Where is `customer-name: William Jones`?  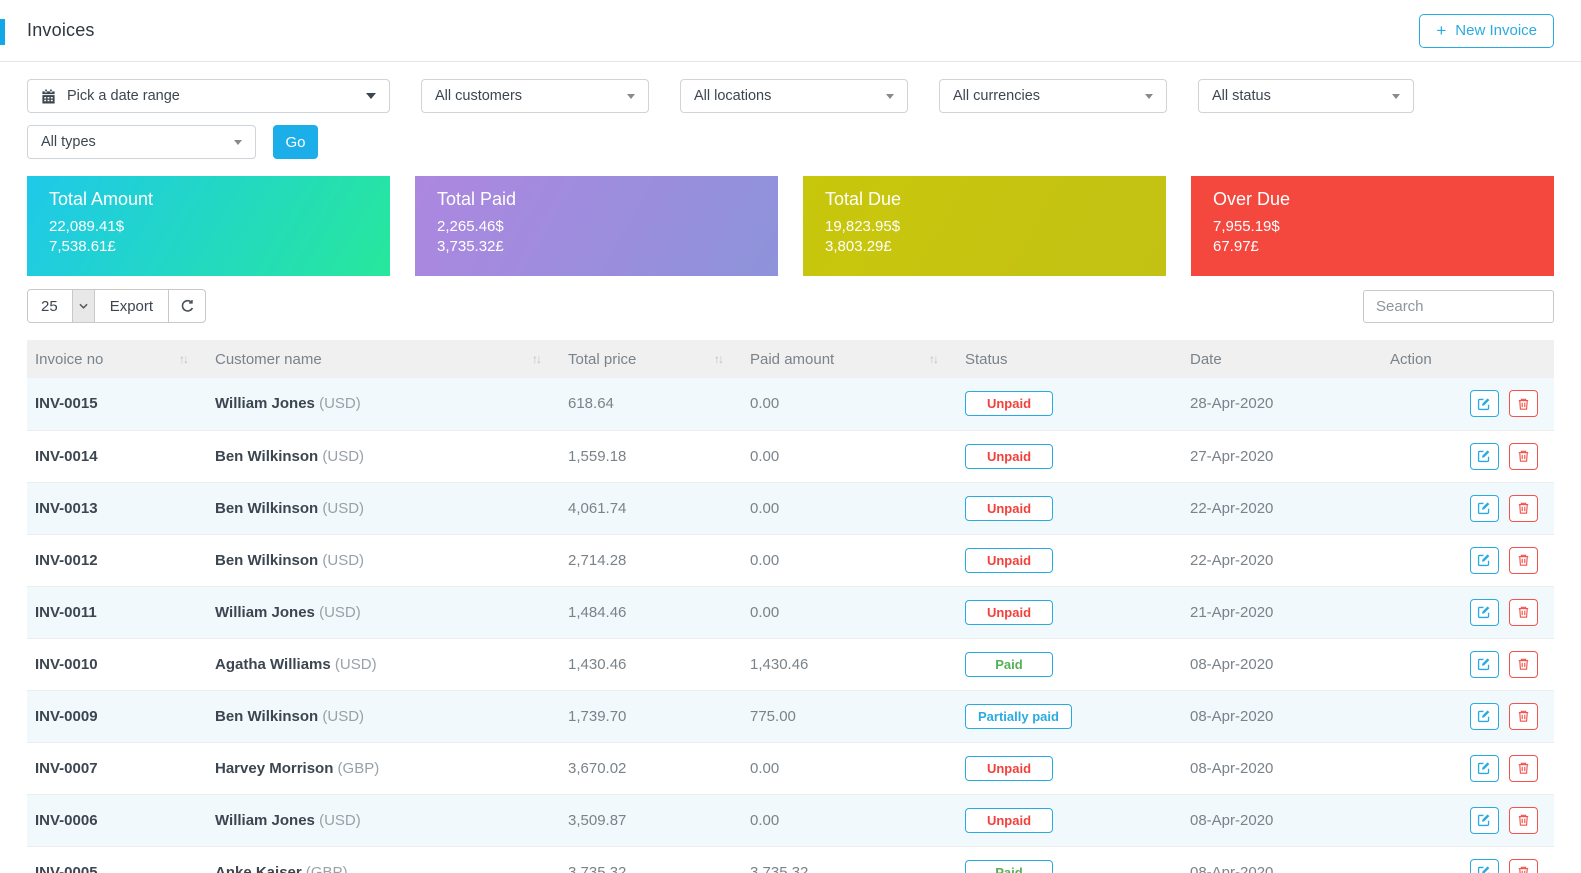
customer-name: William Jones is located at coordinates (265, 820).